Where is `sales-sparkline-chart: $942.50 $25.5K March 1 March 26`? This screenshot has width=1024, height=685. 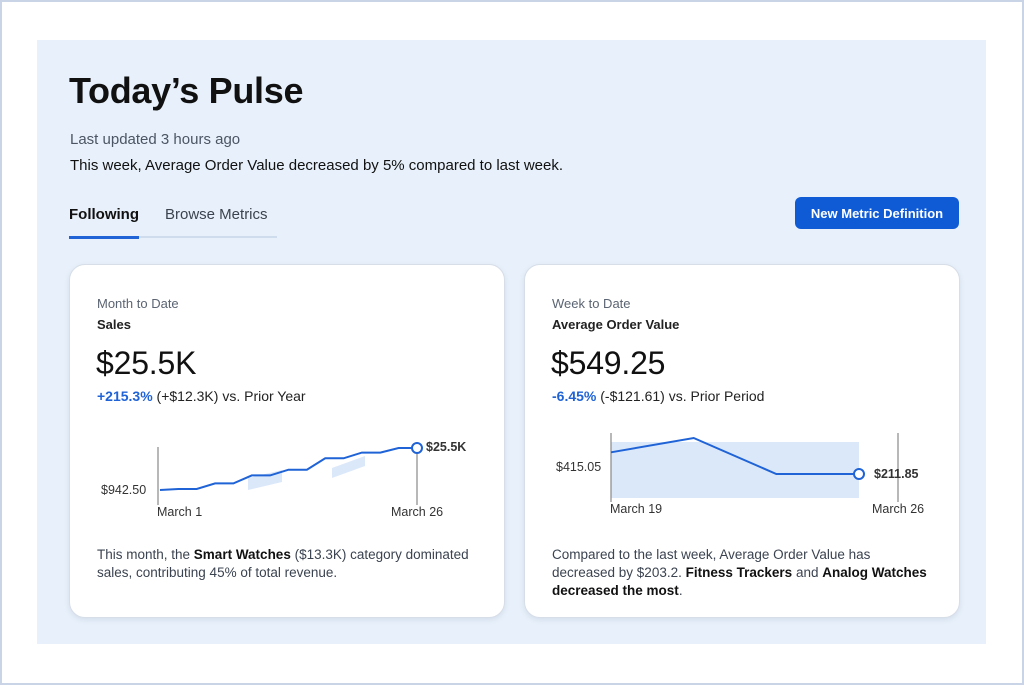
sales-sparkline-chart: $942.50 $25.5K March 1 March 26 is located at coordinates (283, 479).